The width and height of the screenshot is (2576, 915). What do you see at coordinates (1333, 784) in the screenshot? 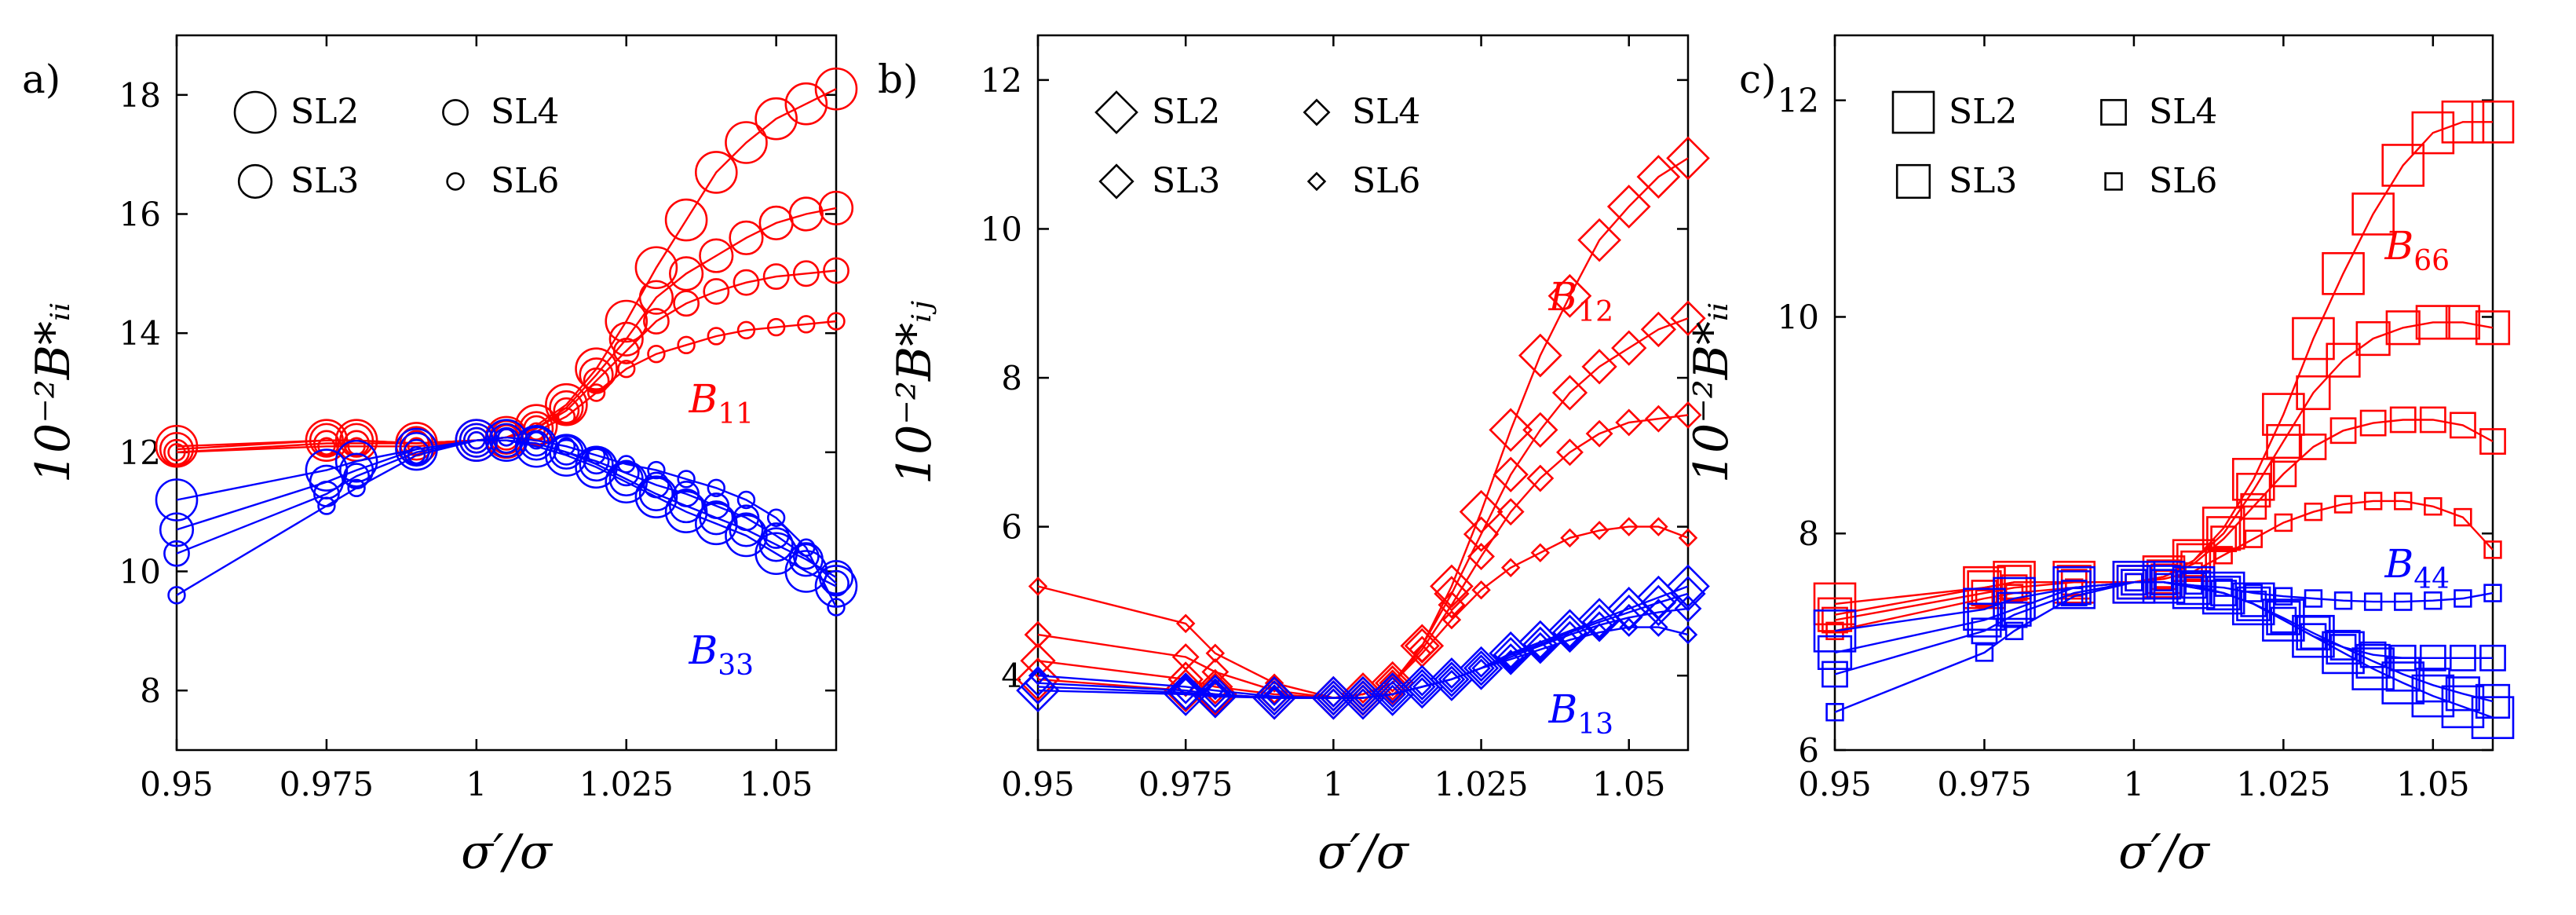
I see `x-tick-label: 1` at bounding box center [1333, 784].